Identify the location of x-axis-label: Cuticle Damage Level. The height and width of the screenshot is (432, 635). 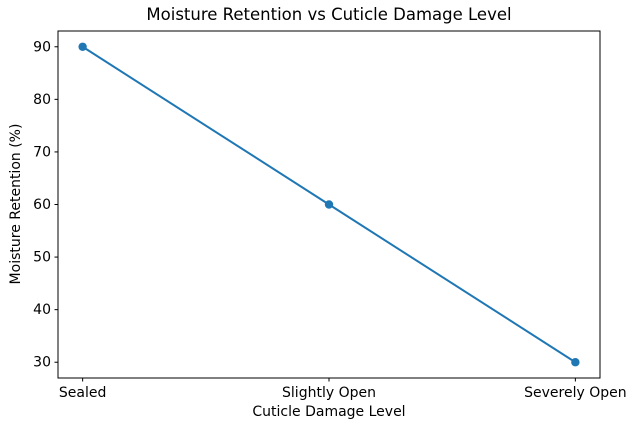
(329, 412).